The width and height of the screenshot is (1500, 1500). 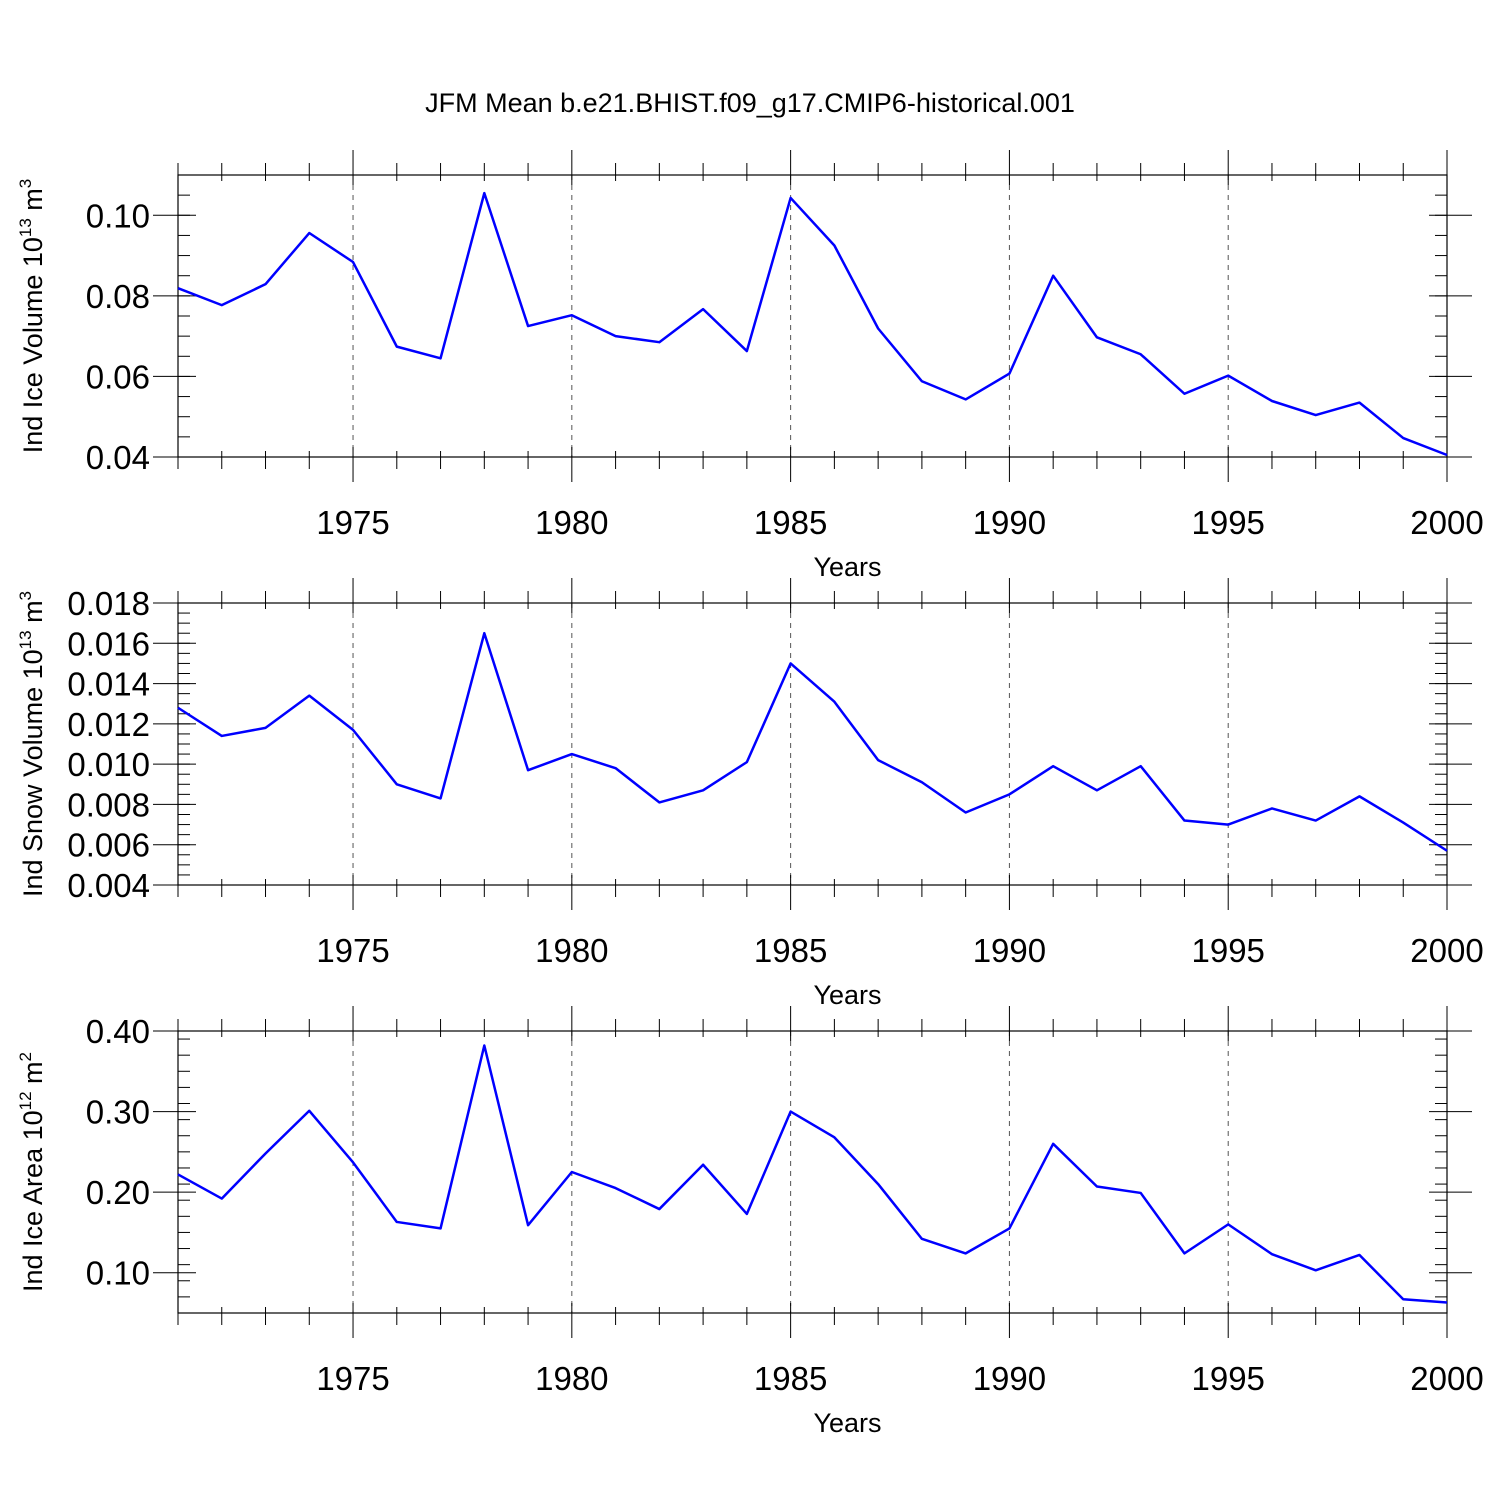 I want to click on y-axis-title-superscript: 2, so click(x=25, y=1056).